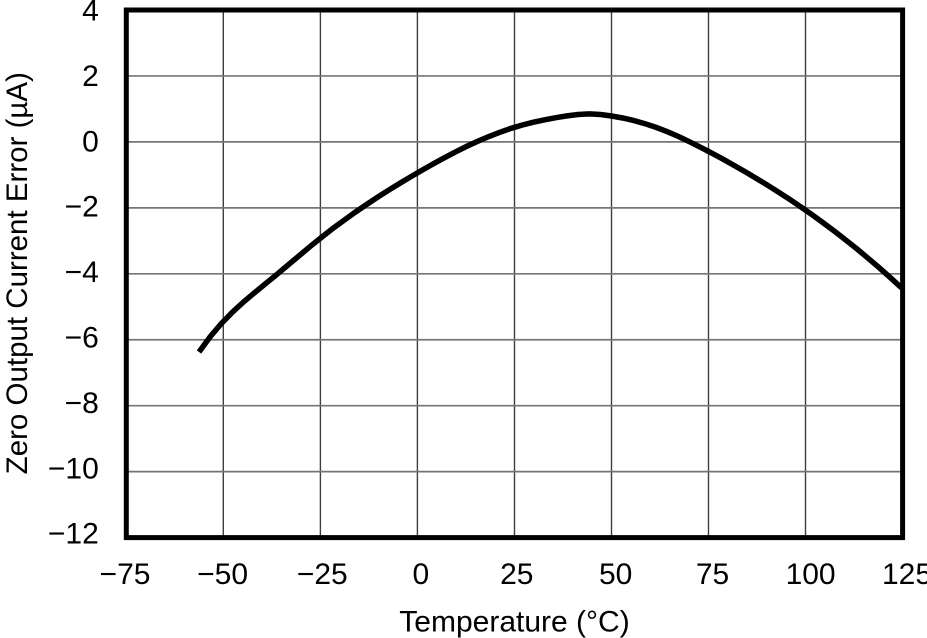 The height and width of the screenshot is (638, 927). I want to click on svg-text: 50, so click(615, 574).